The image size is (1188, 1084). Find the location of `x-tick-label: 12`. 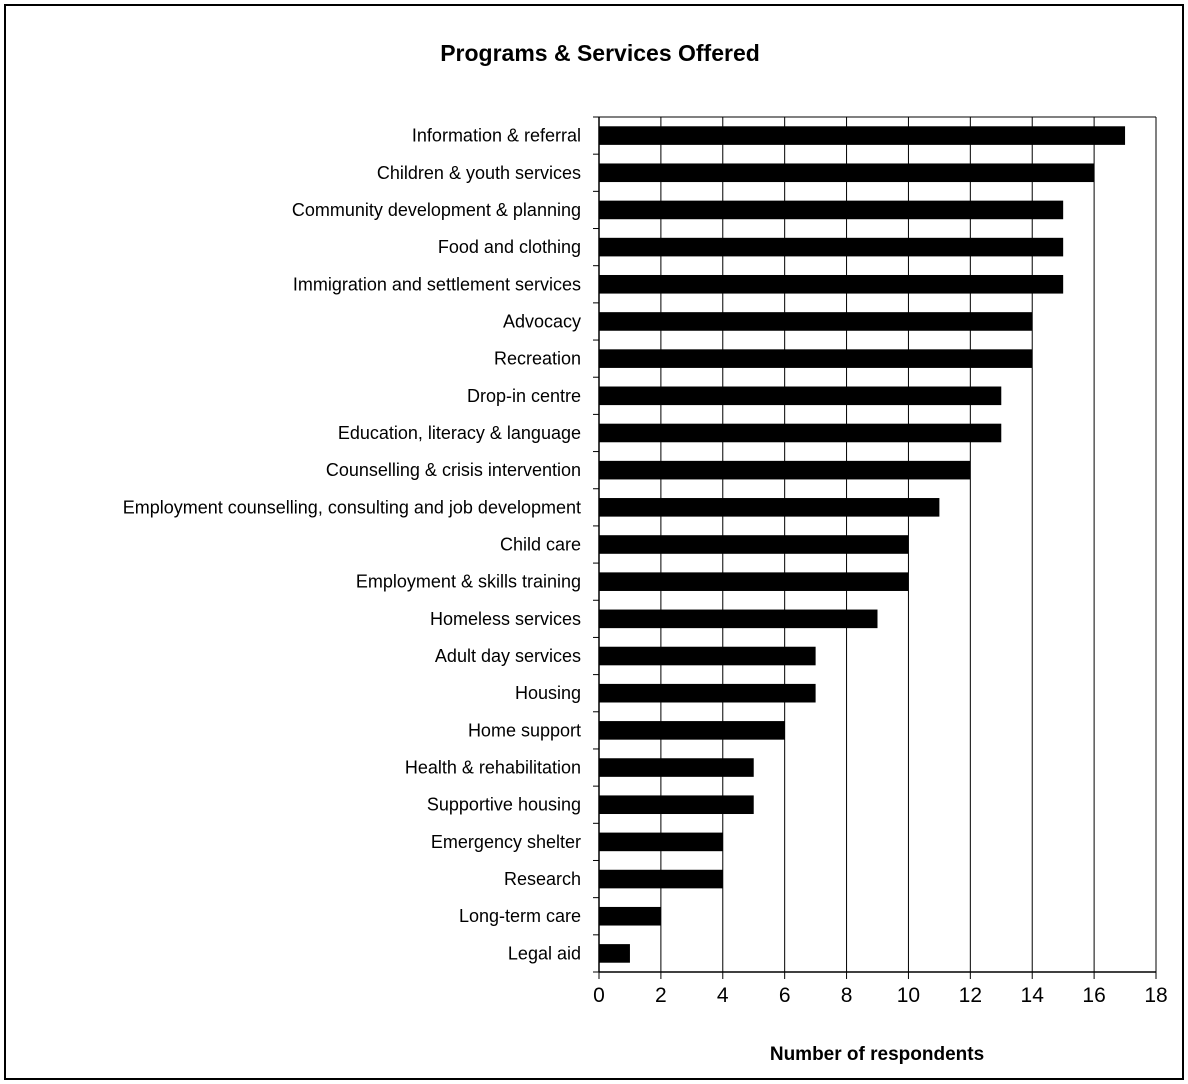

x-tick-label: 12 is located at coordinates (970, 995).